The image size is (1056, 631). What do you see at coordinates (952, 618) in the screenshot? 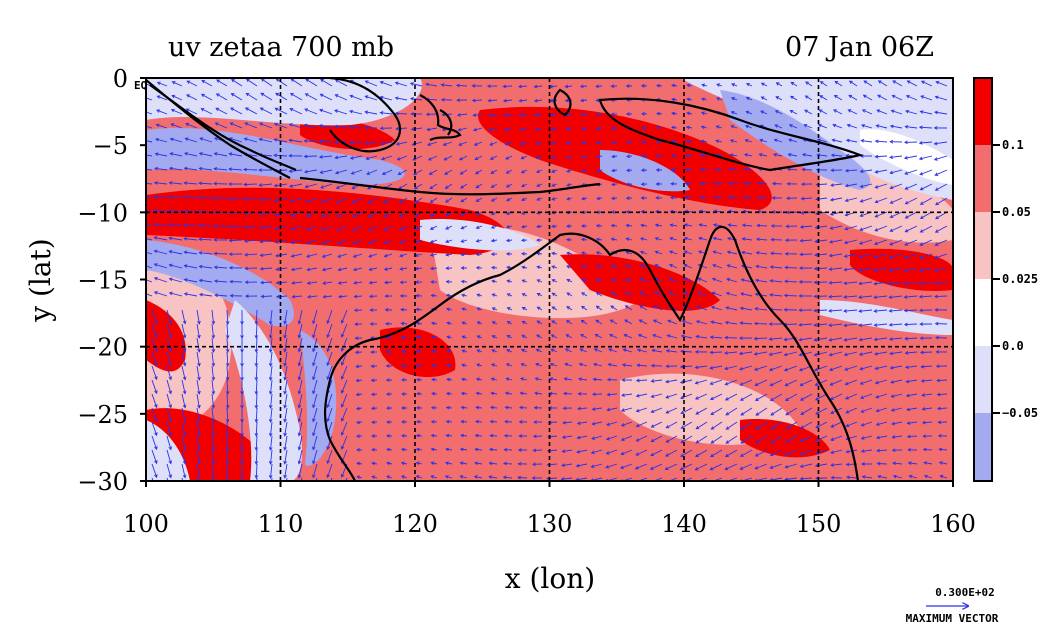
I see `vector-key-caption: MAXIMUM VECTOR` at bounding box center [952, 618].